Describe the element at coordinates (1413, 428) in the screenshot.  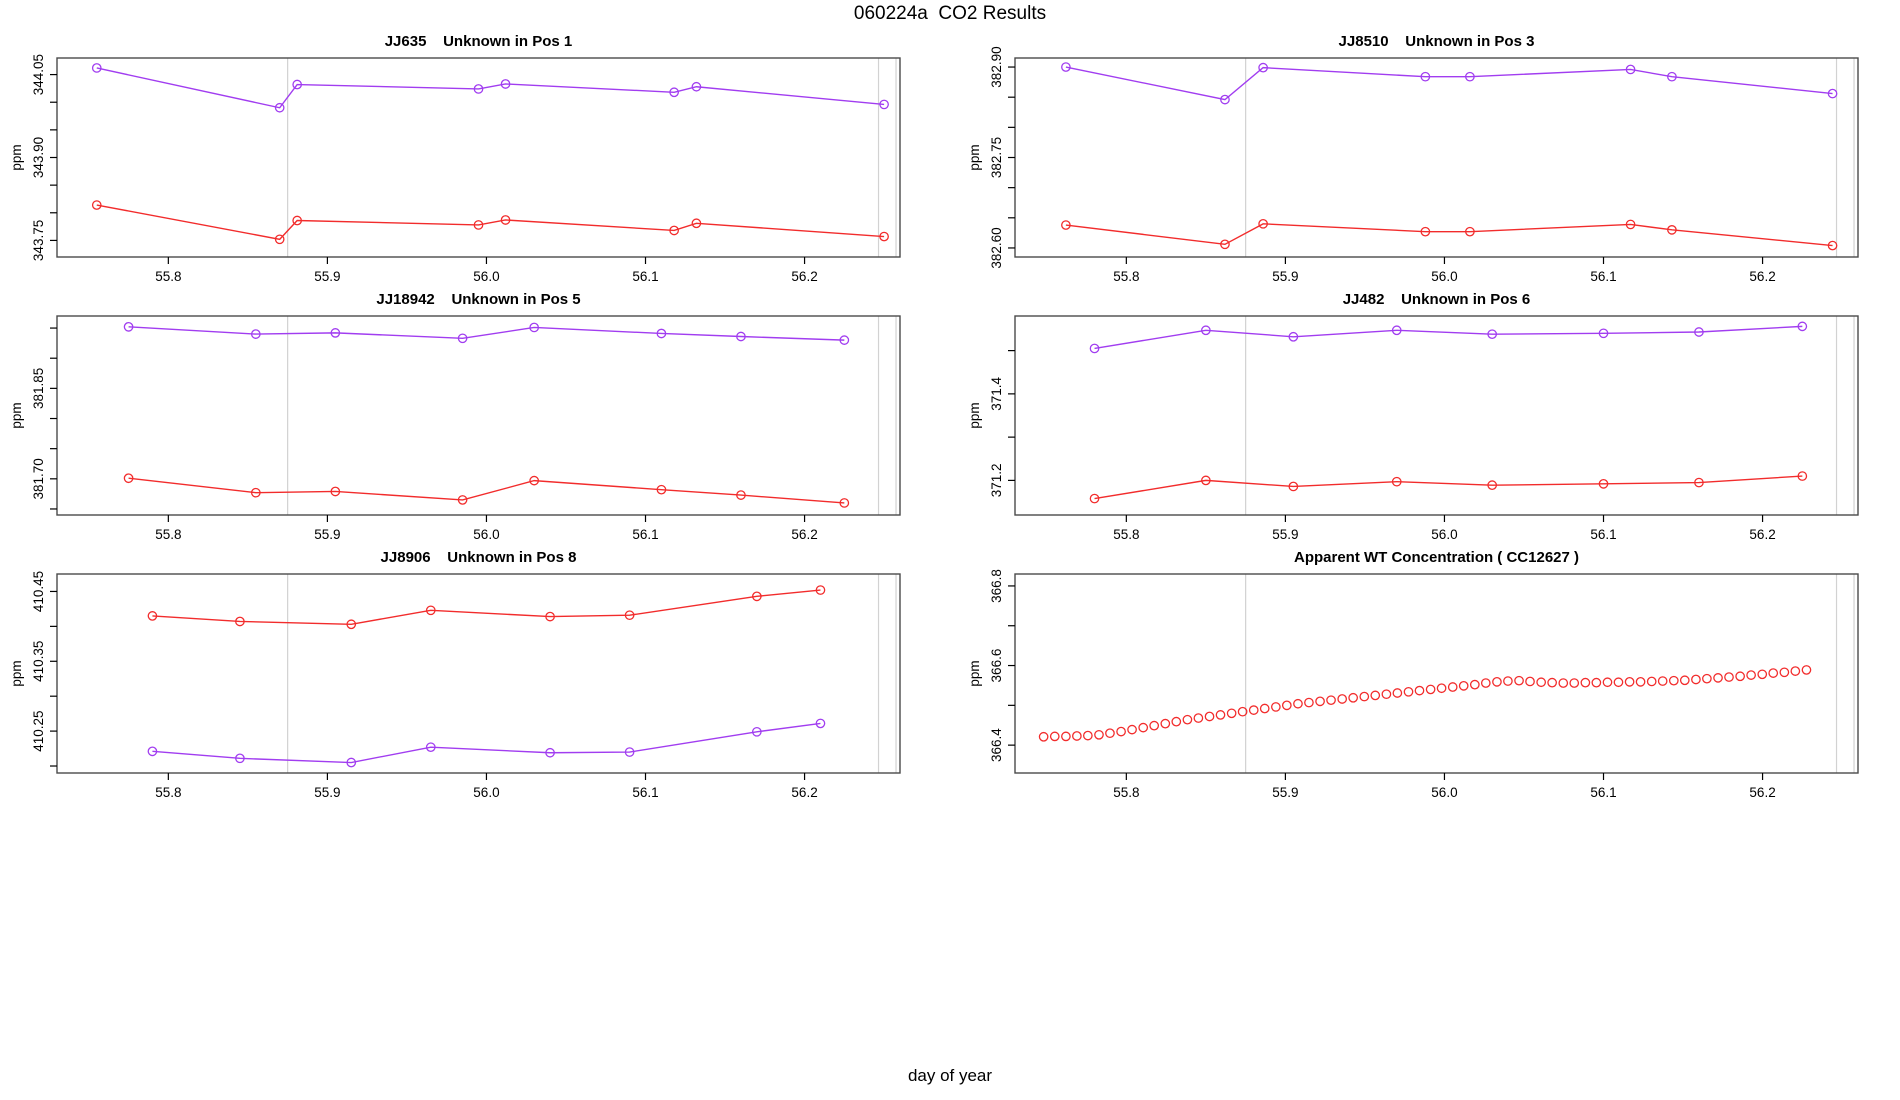
I see `plot-canvas-jj482: 55.8 55.9 56.0 56.1 56.2 371.2 371.4 ppm` at that location.